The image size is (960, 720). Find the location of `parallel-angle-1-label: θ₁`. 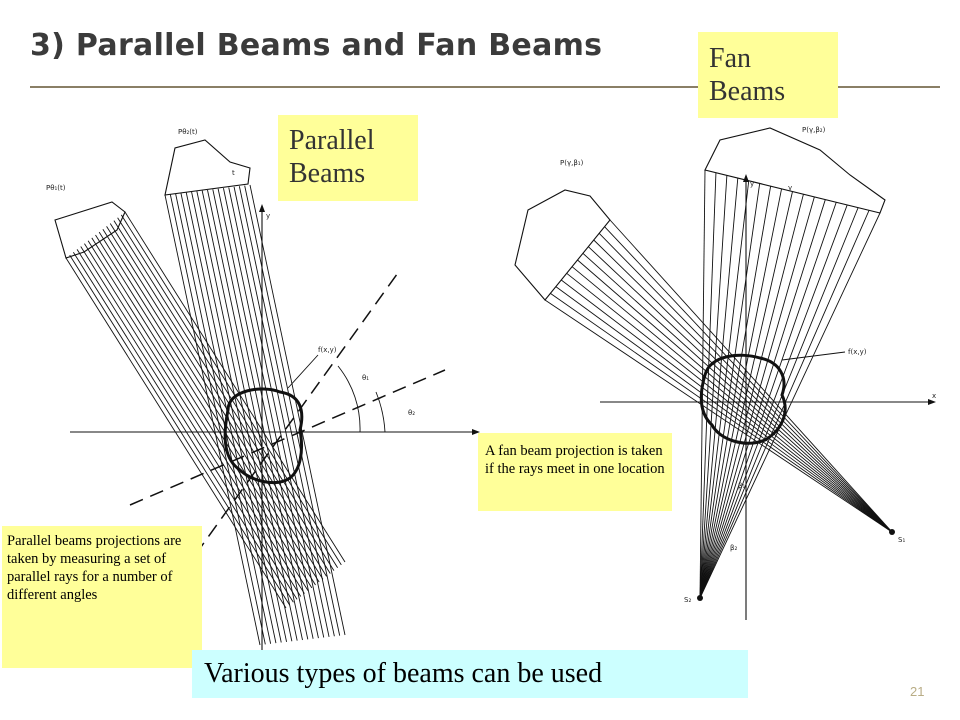

parallel-angle-1-label: θ₁ is located at coordinates (365, 378).